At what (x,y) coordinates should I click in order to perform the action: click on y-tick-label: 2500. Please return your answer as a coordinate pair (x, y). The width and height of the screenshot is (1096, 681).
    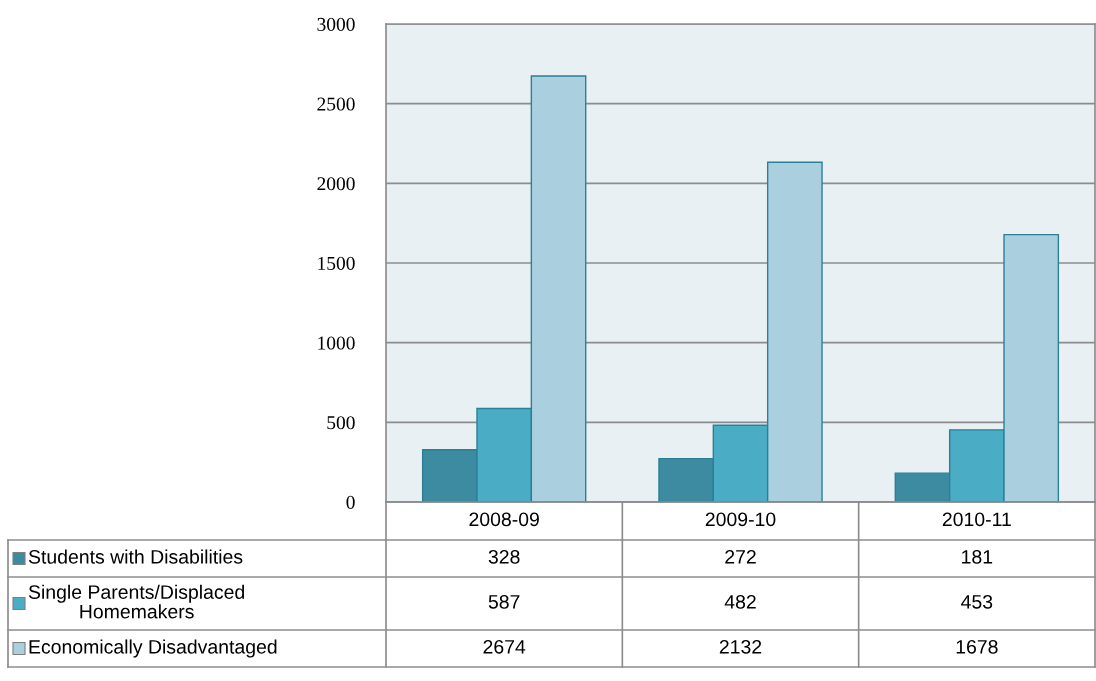
    Looking at the image, I should click on (336, 104).